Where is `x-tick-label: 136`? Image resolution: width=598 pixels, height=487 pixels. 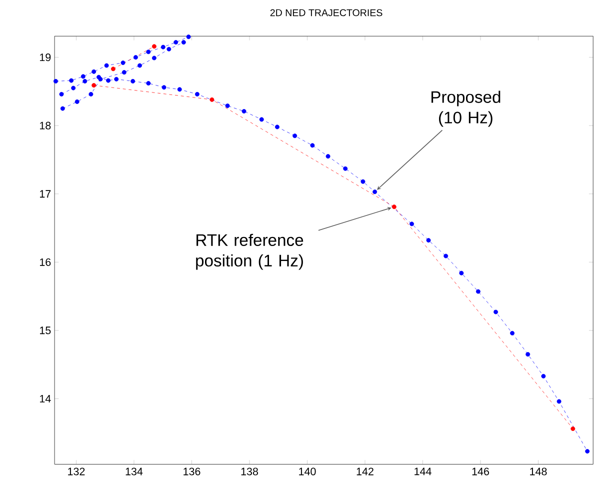 x-tick-label: 136 is located at coordinates (192, 472).